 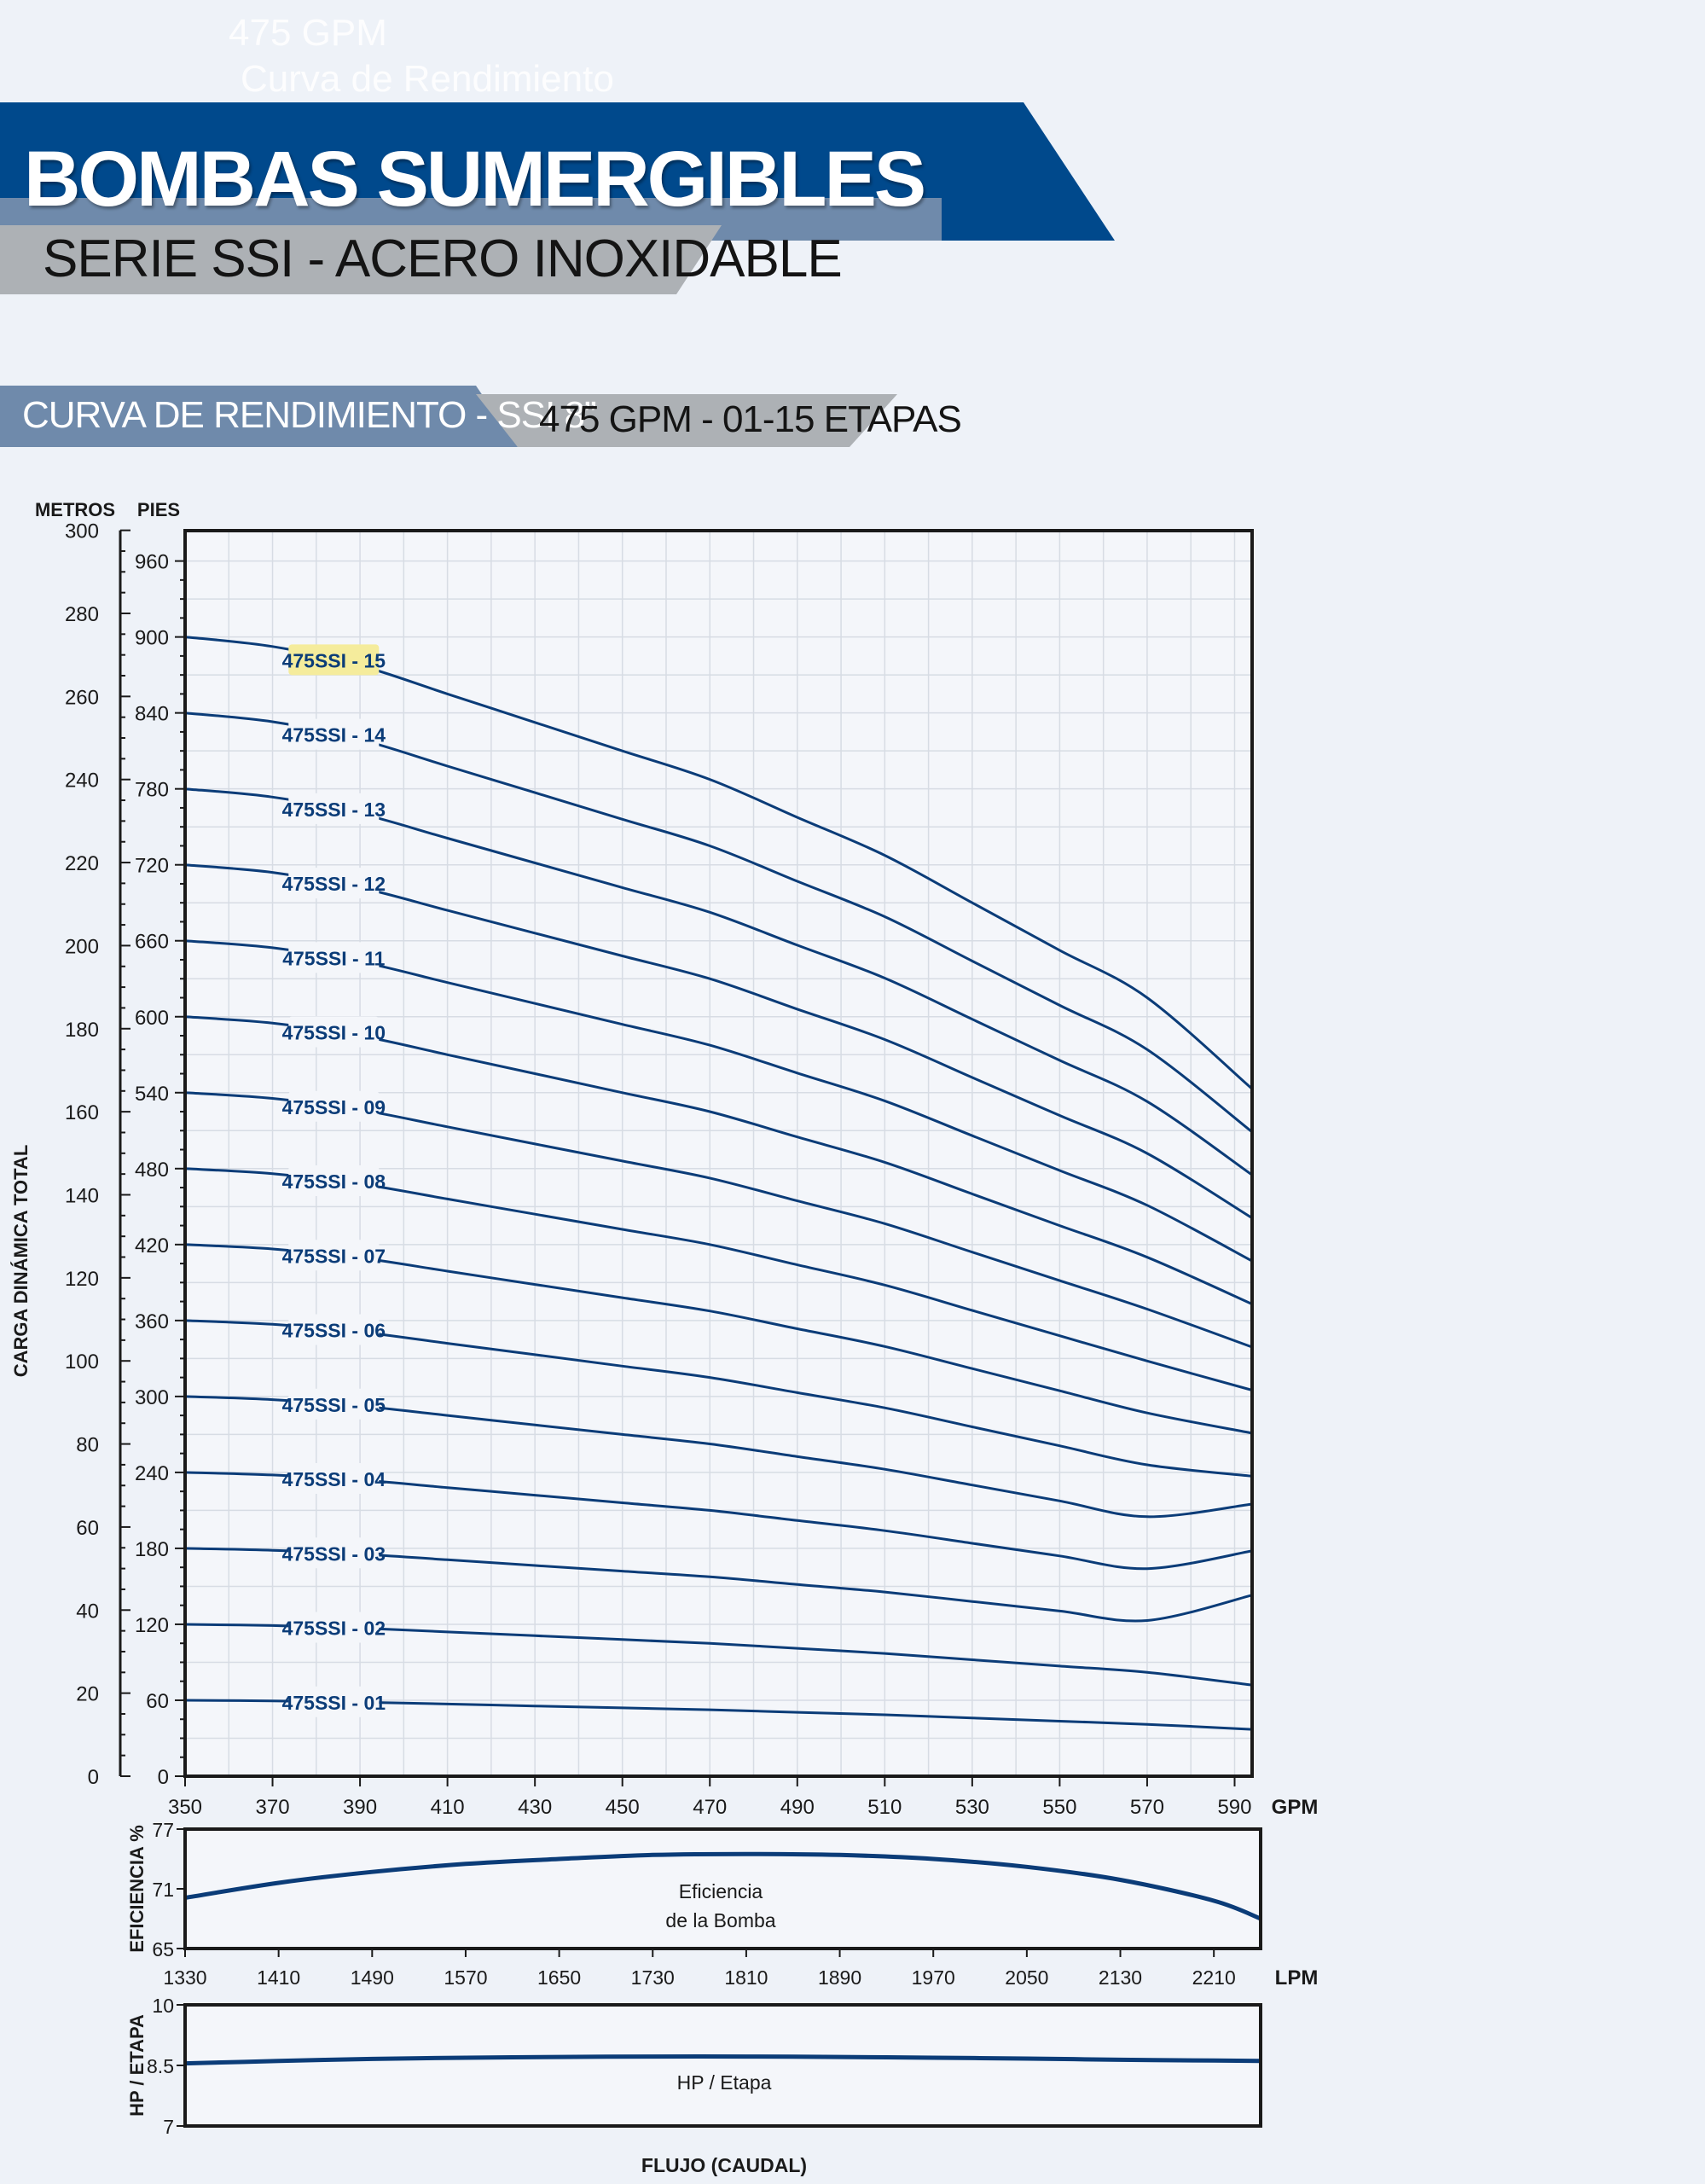 I want to click on curve-label: 475SSI - 15, so click(x=334, y=660).